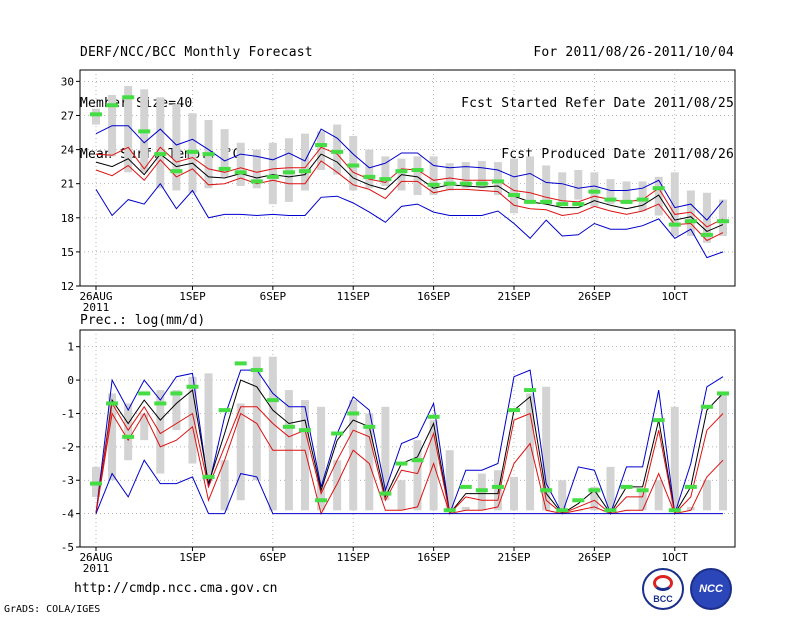 This screenshot has width=800, height=618. Describe the element at coordinates (70, 380) in the screenshot. I see `y-tick-label: 0` at that location.